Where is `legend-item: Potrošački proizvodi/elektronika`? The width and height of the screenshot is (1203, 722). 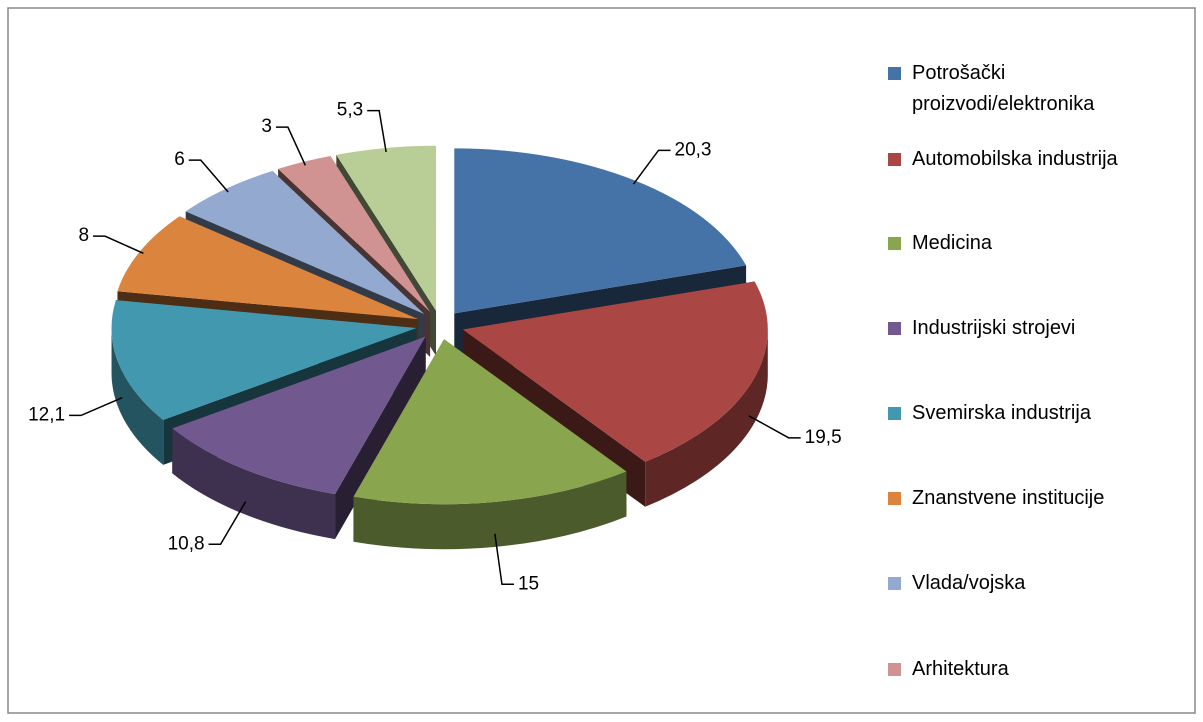 legend-item: Potrošački proizvodi/elektronika is located at coordinates (1033, 89).